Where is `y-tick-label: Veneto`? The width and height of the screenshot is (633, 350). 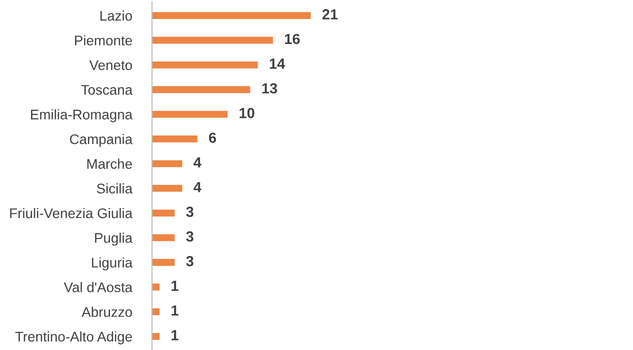 y-tick-label: Veneto is located at coordinates (110, 65).